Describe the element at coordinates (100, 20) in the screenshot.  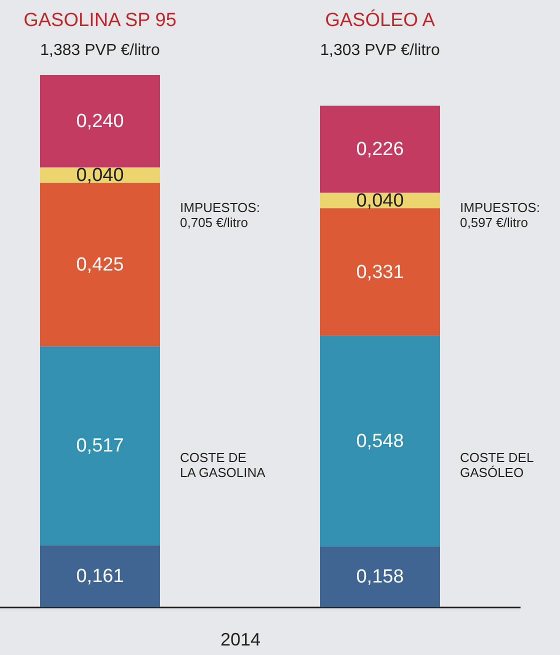
I see `x-tick-label: GASOLINA SP 95` at that location.